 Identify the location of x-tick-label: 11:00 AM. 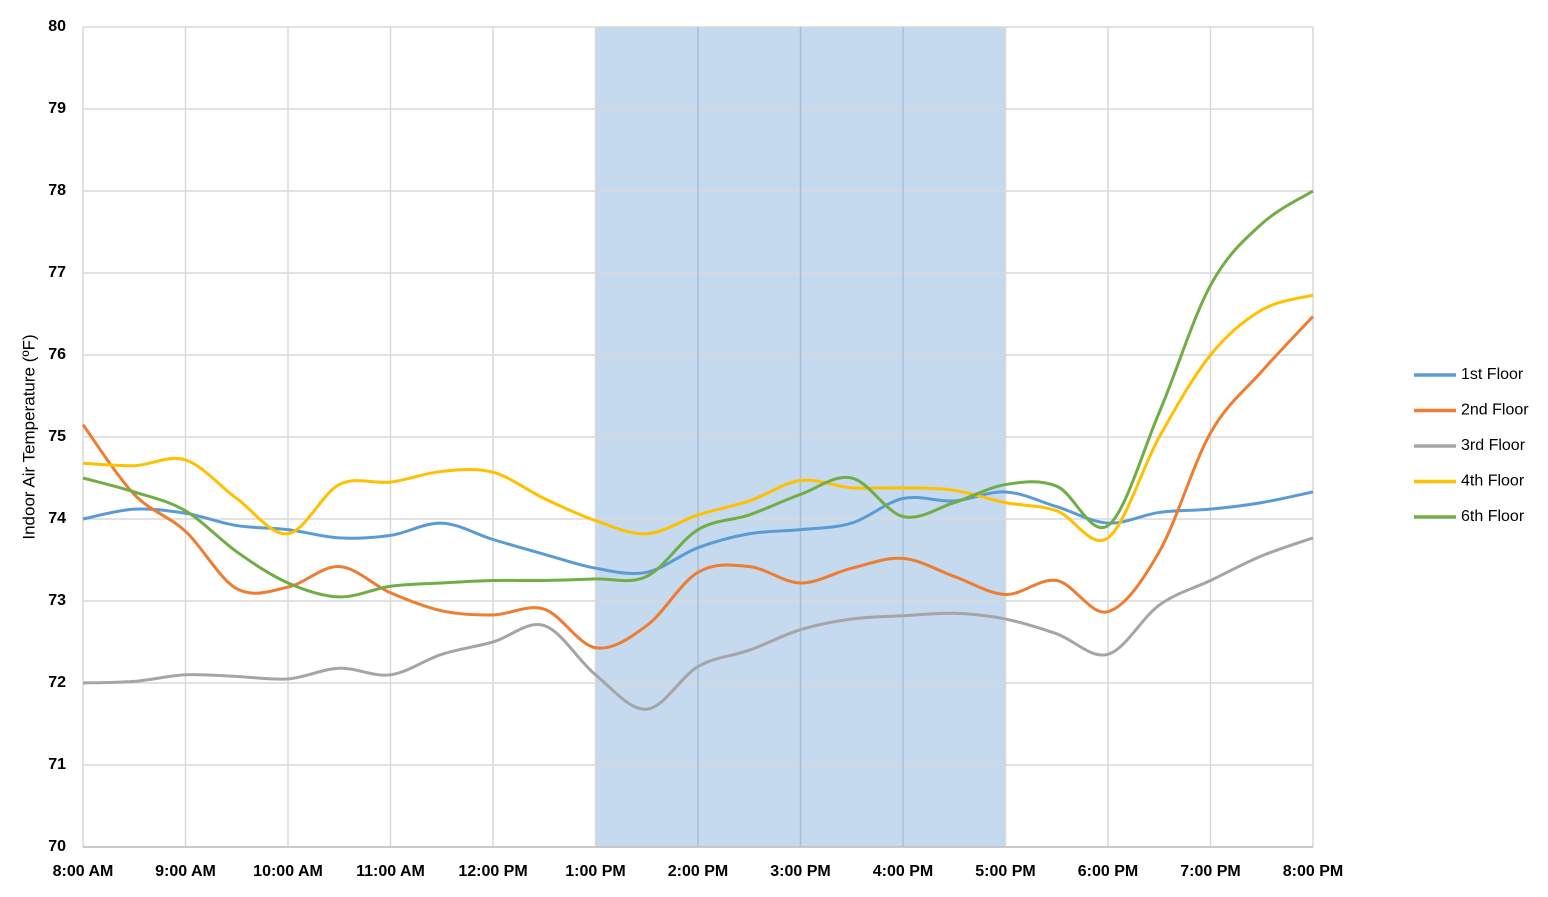
(390, 871).